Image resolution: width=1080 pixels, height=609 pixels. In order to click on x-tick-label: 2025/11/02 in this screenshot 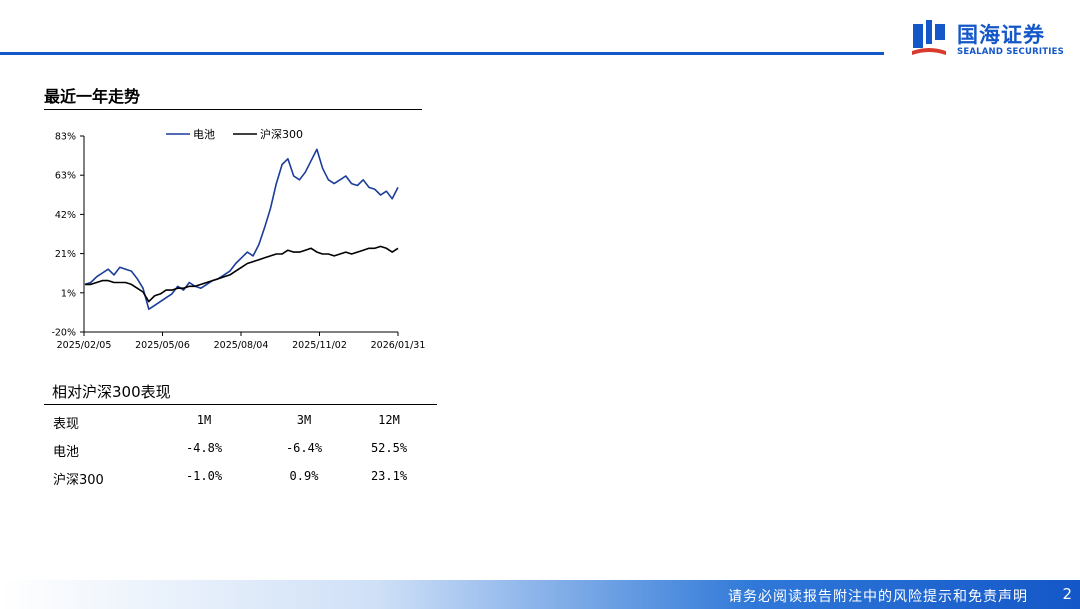, I will do `click(319, 345)`.